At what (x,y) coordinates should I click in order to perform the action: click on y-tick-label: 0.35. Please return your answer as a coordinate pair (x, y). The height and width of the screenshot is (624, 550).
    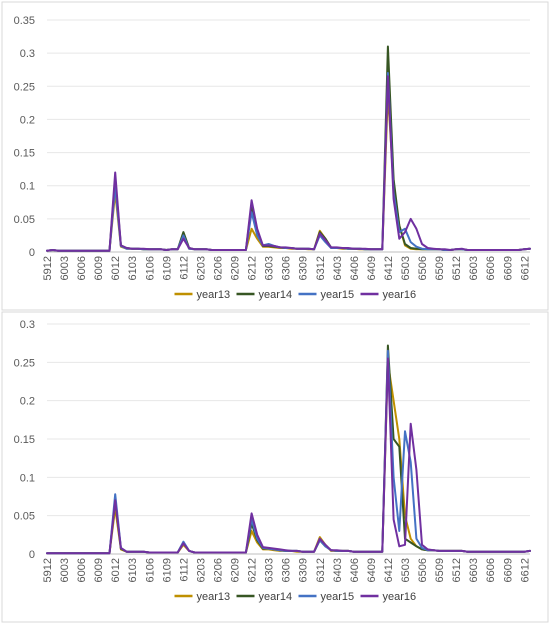
    Looking at the image, I should click on (24, 21).